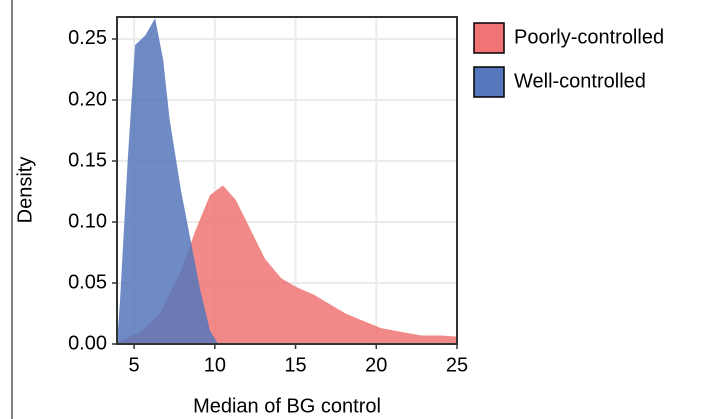  I want to click on y-axis-label: Density, so click(25, 190).